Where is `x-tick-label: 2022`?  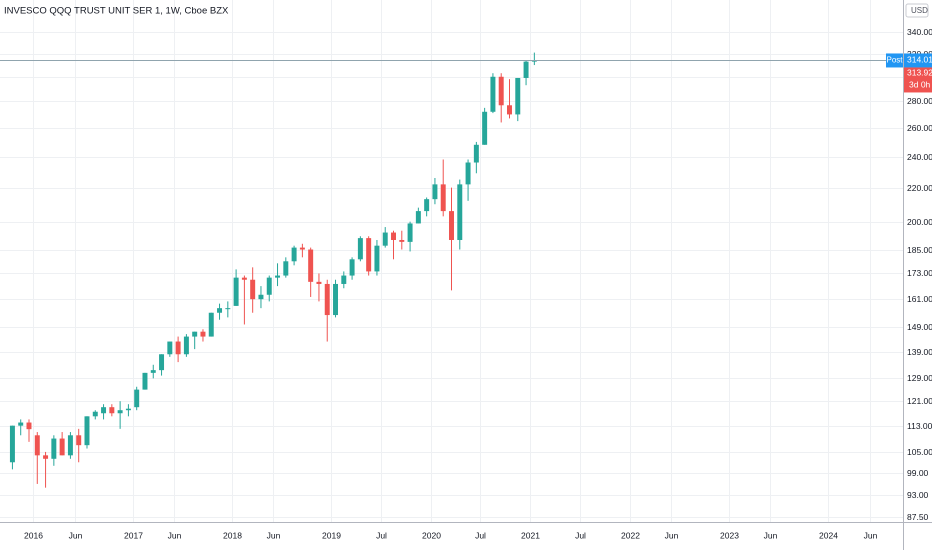 x-tick-label: 2022 is located at coordinates (630, 535).